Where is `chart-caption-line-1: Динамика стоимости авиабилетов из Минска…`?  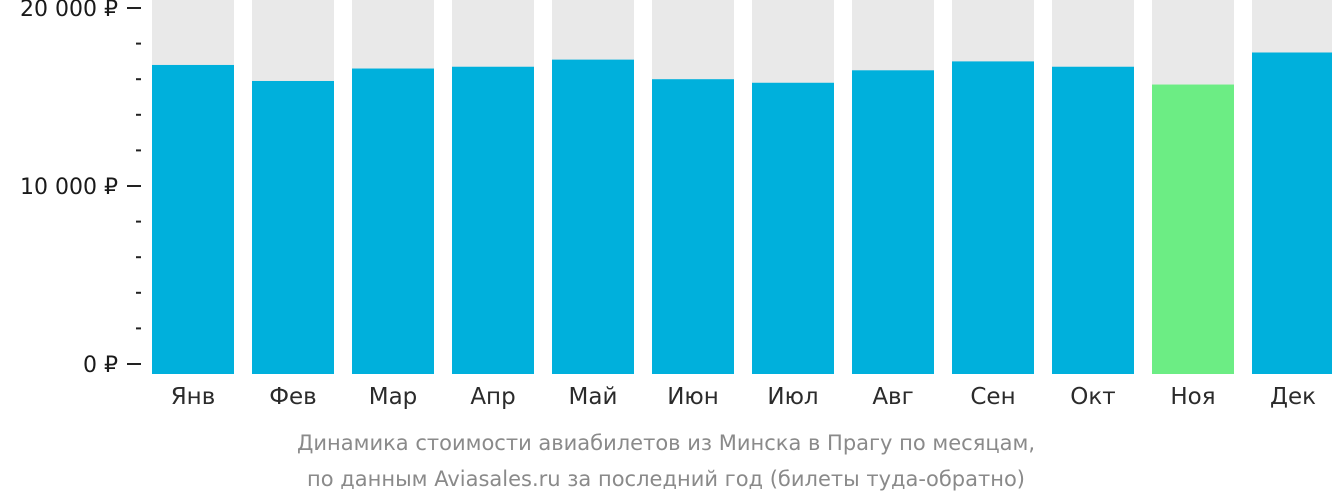
chart-caption-line-1: Динамика стоимости авиабилетов из Минска… is located at coordinates (666, 443).